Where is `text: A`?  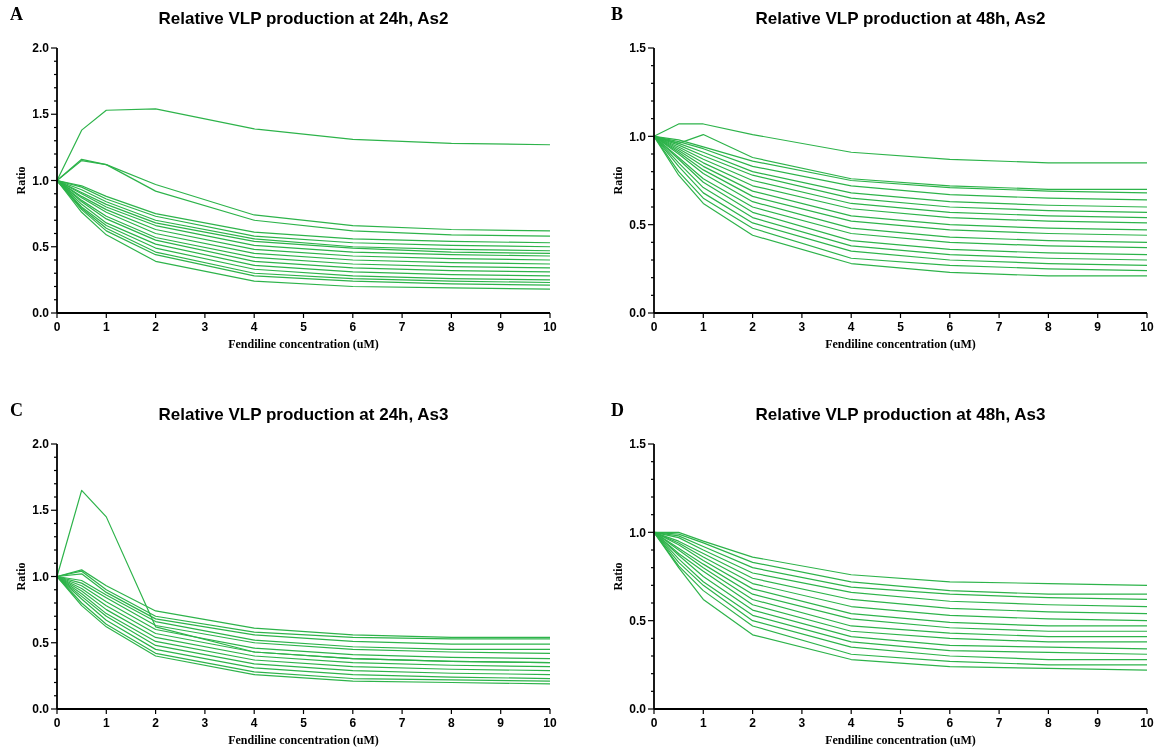
text: A is located at coordinates (16, 14).